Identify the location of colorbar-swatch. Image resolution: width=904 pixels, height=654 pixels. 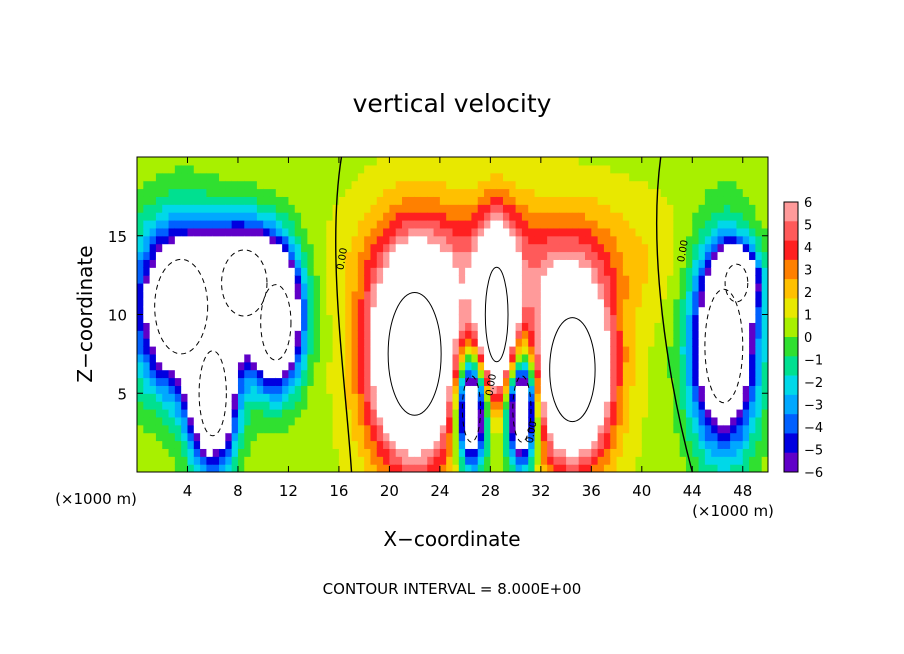
(791, 269).